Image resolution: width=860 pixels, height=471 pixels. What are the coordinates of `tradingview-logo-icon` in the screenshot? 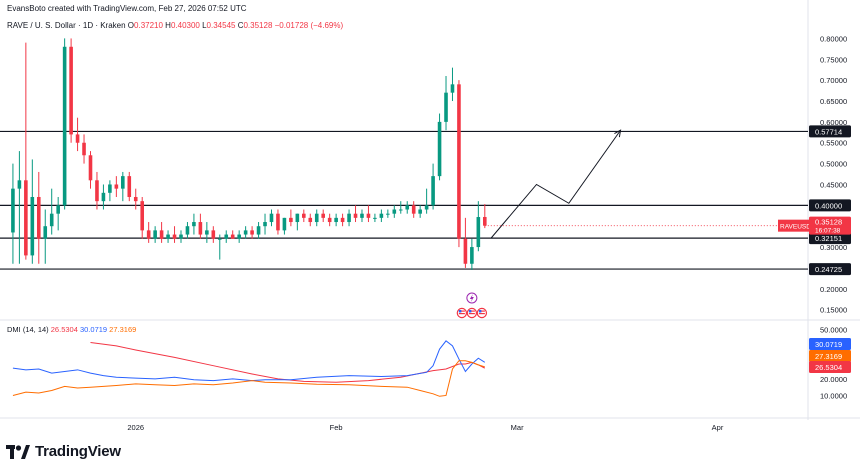 It's located at (18, 451).